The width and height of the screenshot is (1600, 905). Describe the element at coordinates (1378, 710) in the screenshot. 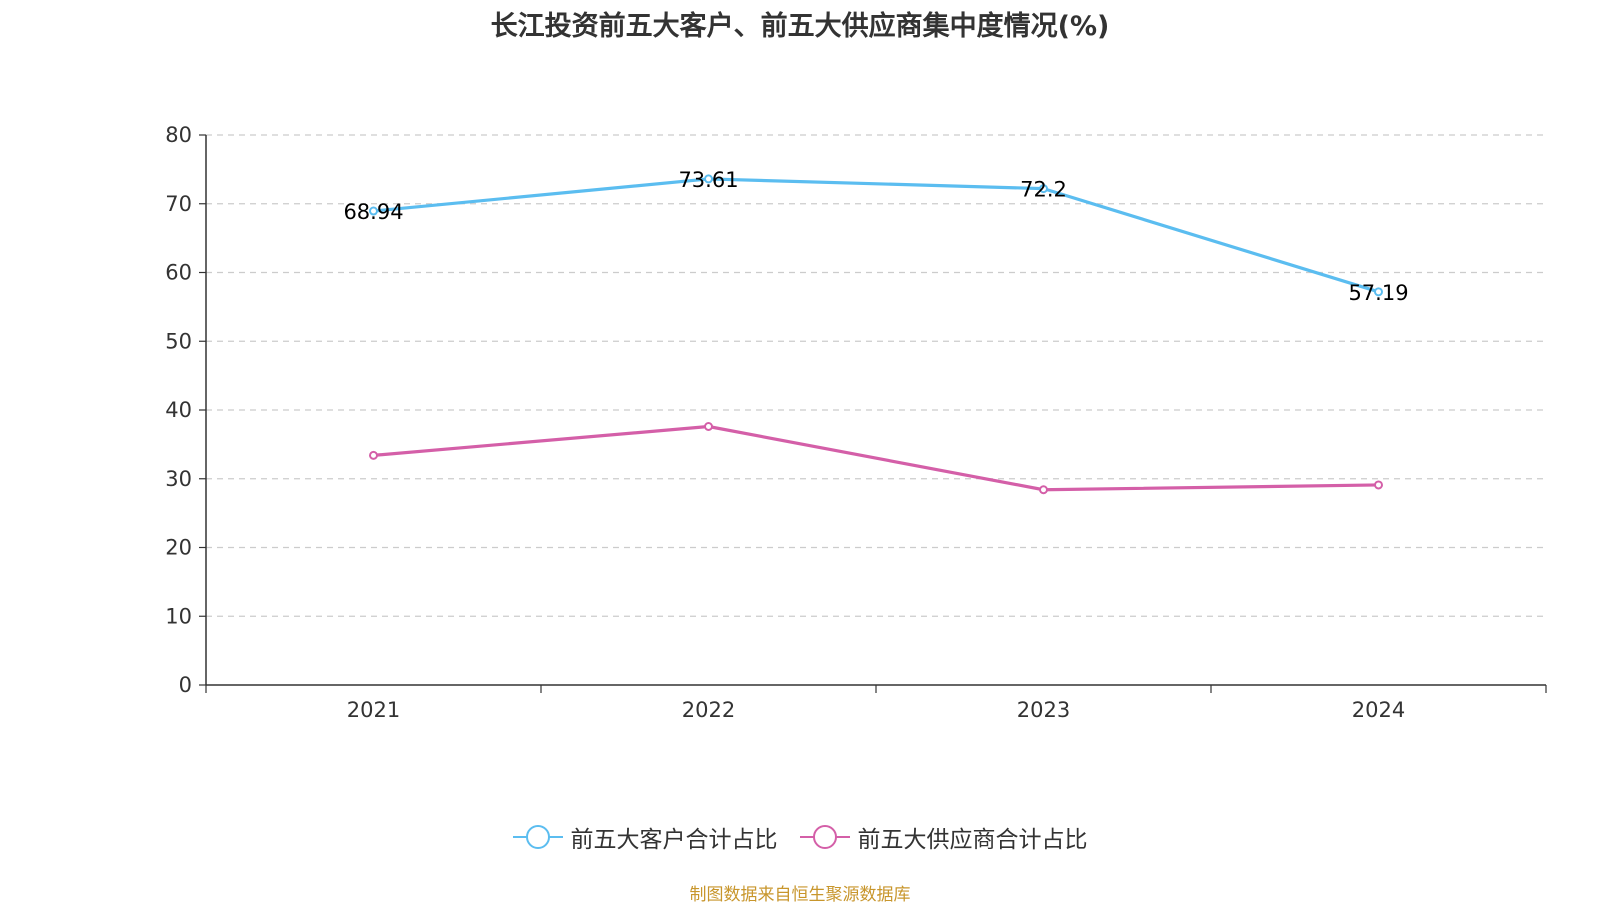

I see `x-tick-label: 2024` at that location.